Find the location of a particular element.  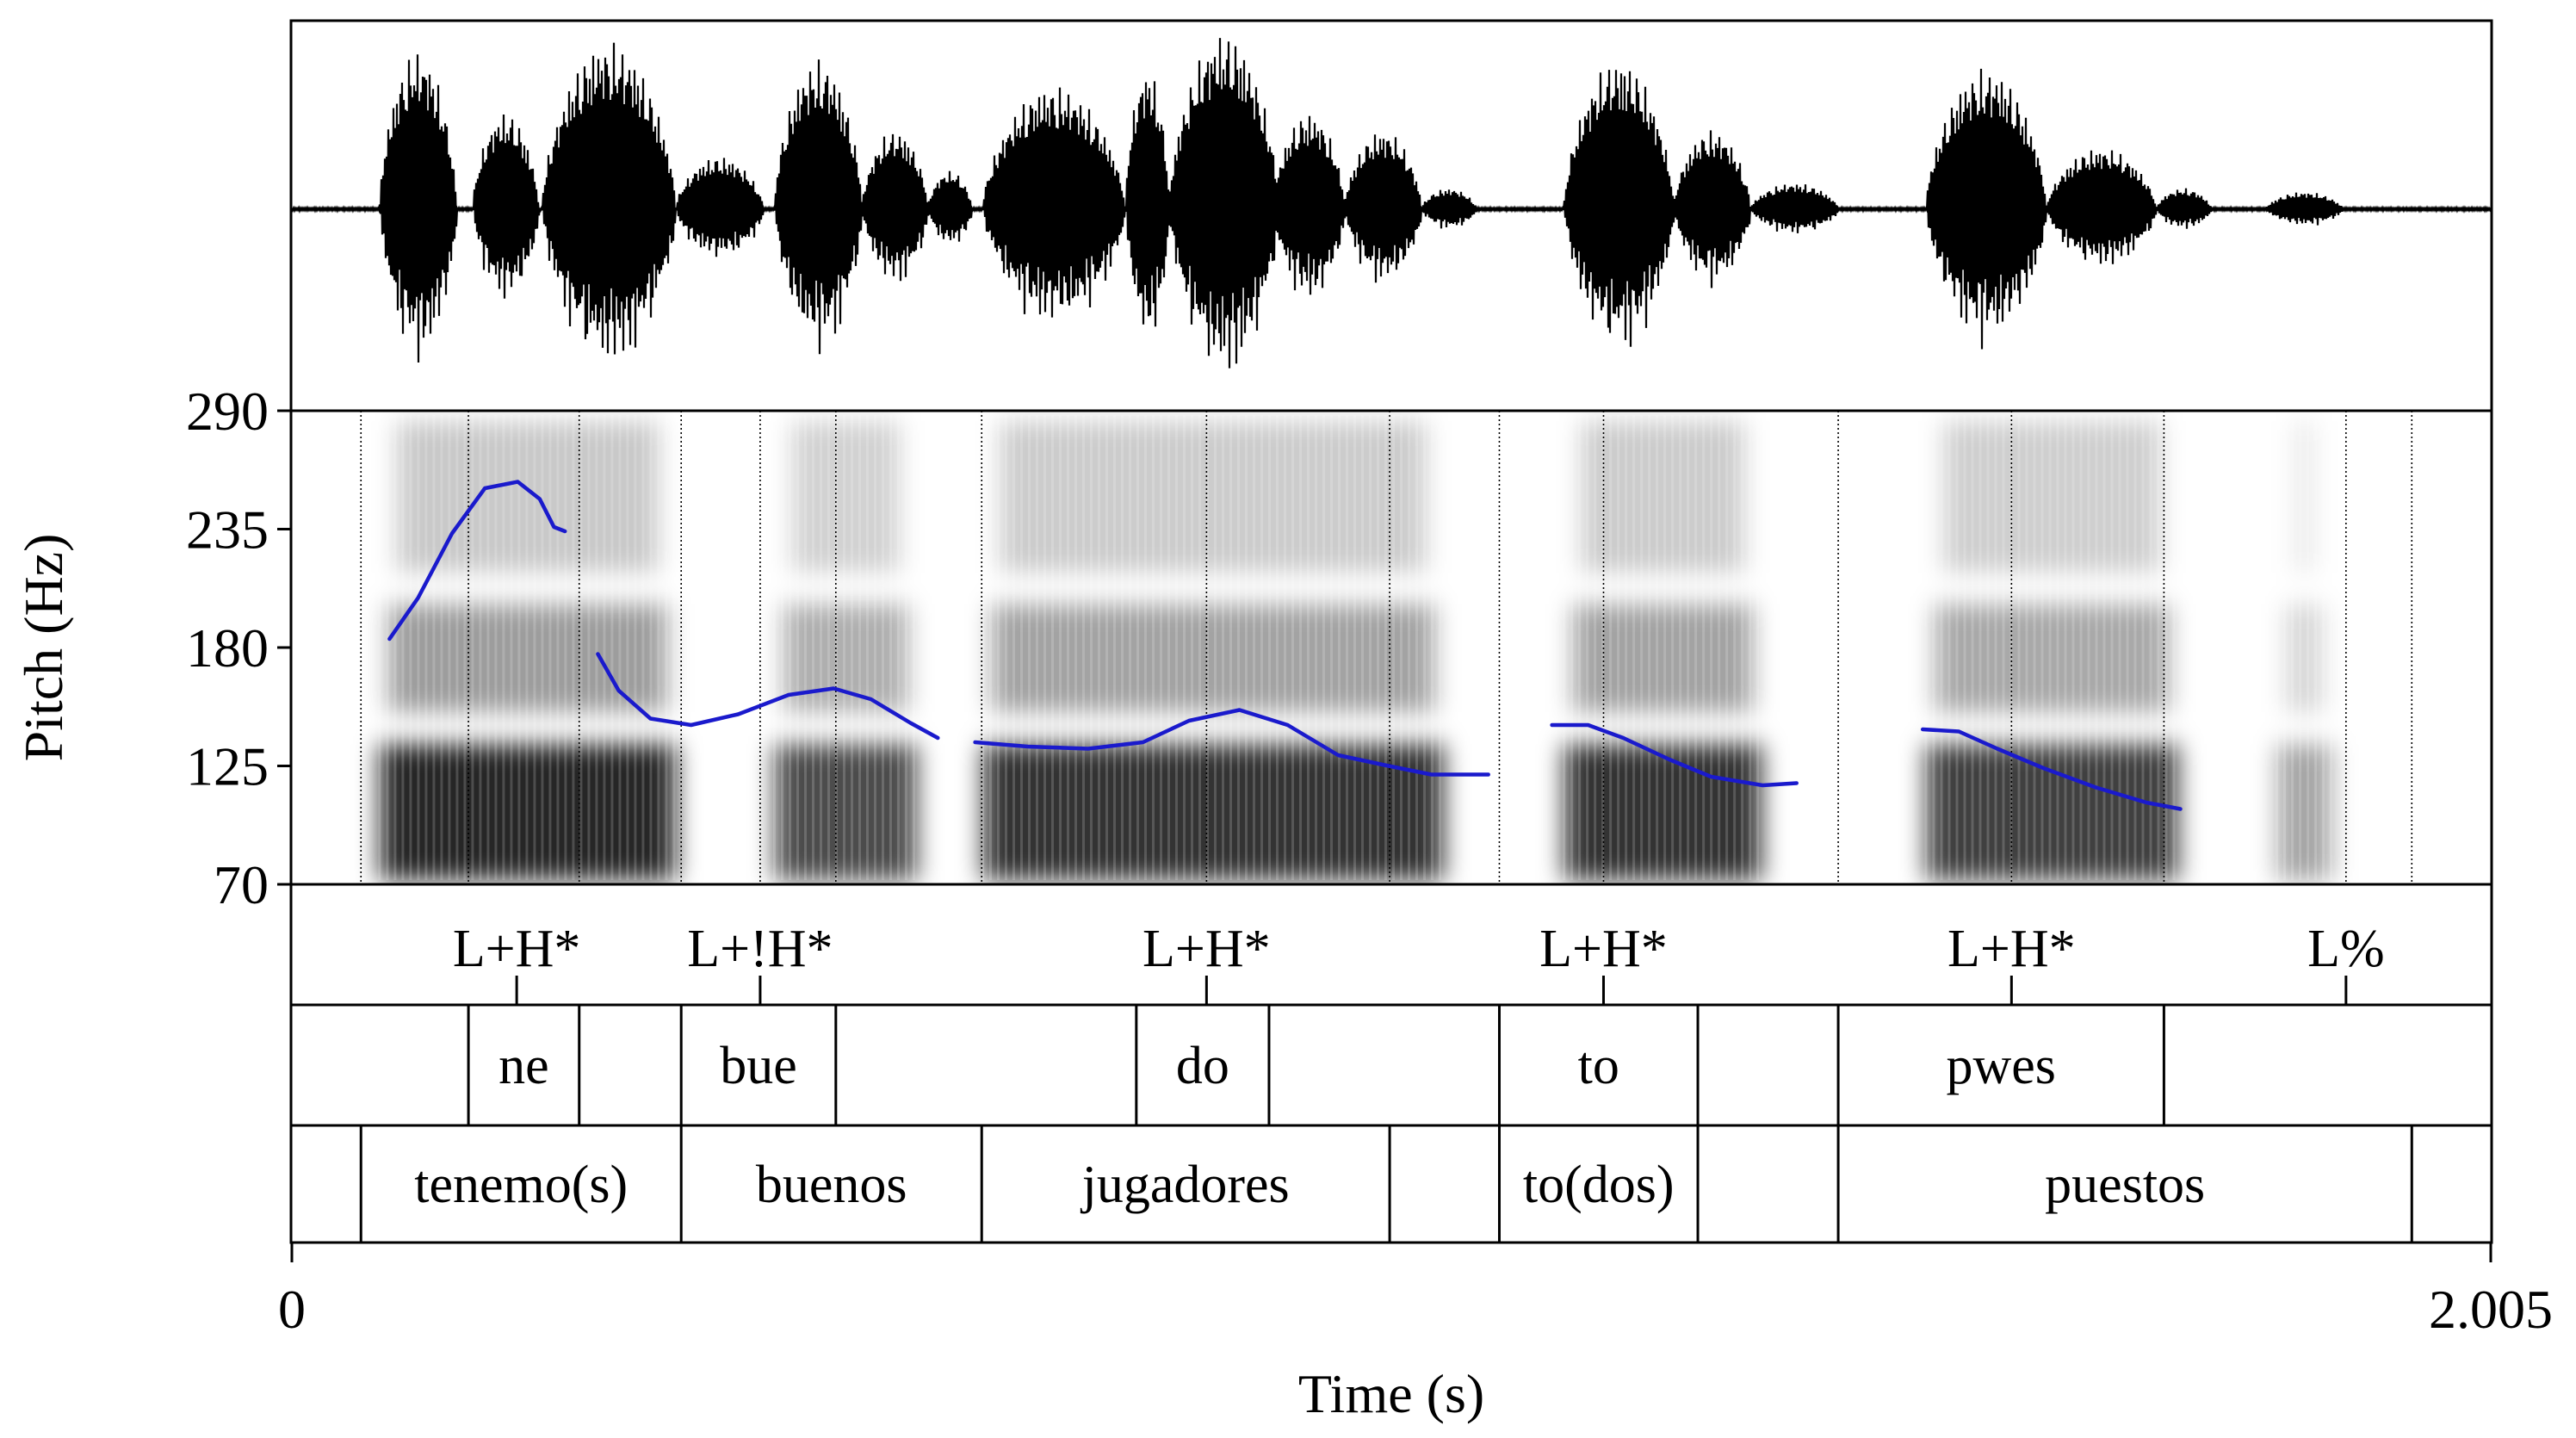

y-tick-label: 125 is located at coordinates (227, 767).